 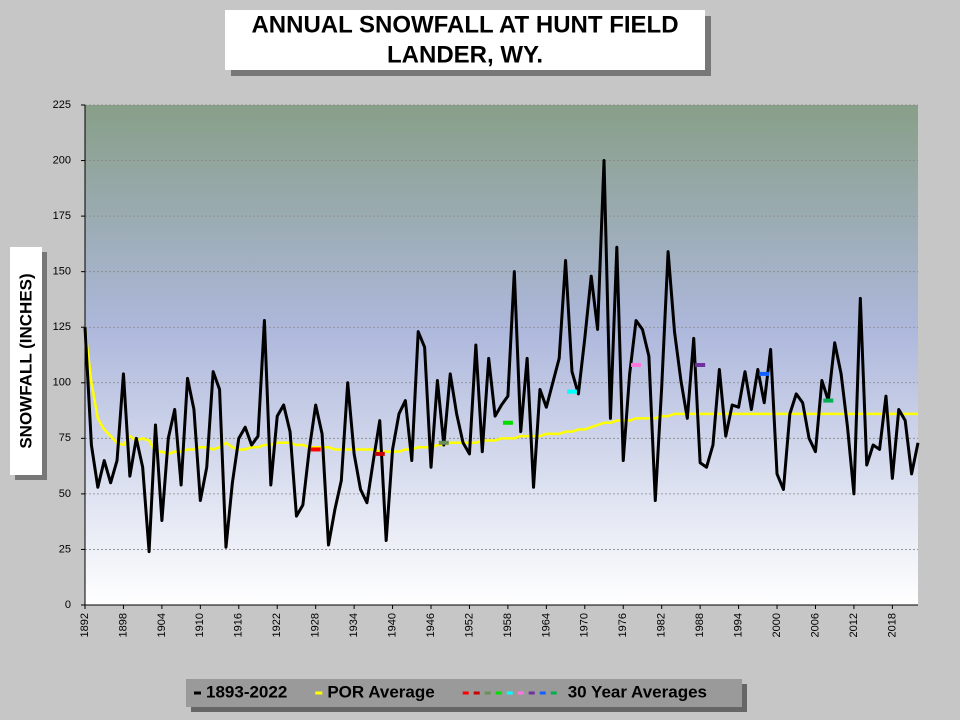 I want to click on x-tick-label: 1952, so click(x=469, y=625).